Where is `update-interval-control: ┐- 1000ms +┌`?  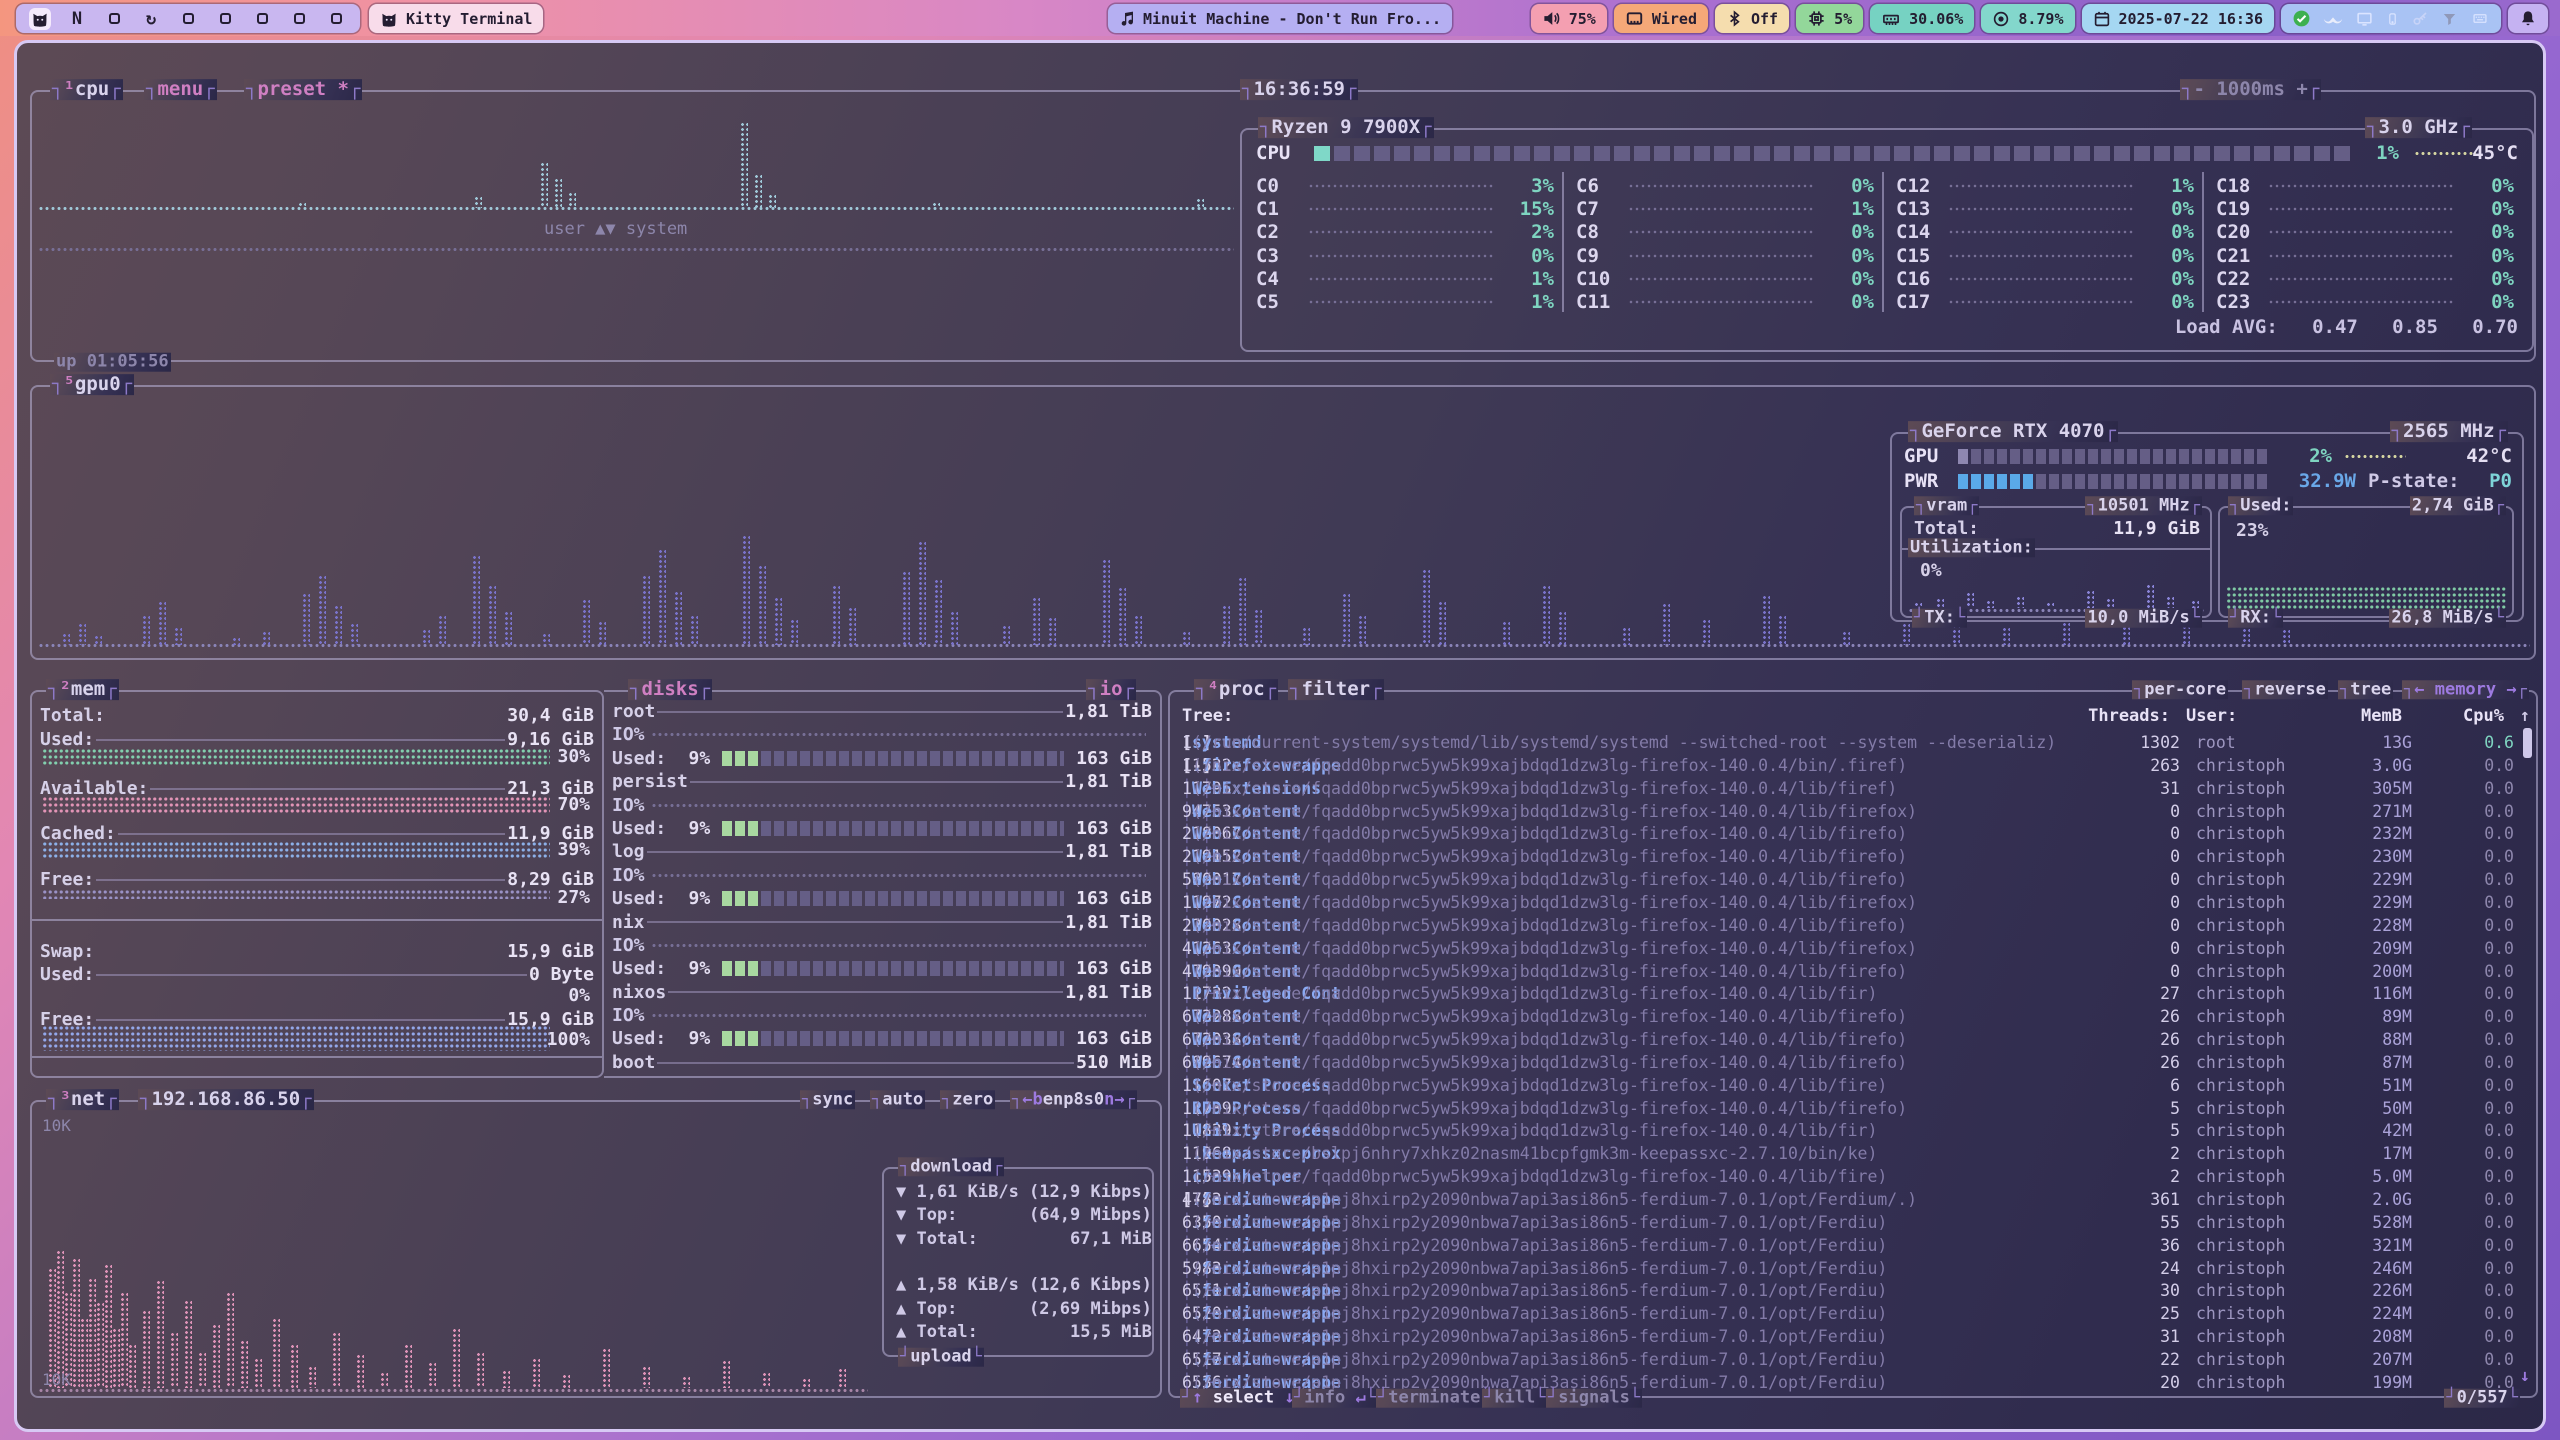
update-interval-control: ┐- 1000ms +┌ is located at coordinates (2251, 89).